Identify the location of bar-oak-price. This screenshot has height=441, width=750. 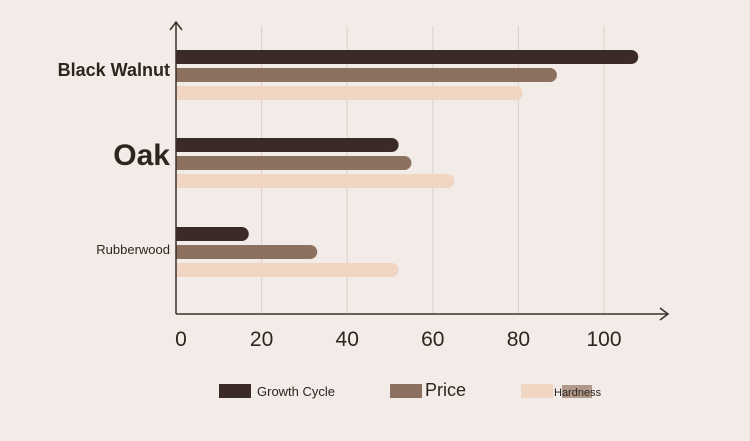
(294, 163).